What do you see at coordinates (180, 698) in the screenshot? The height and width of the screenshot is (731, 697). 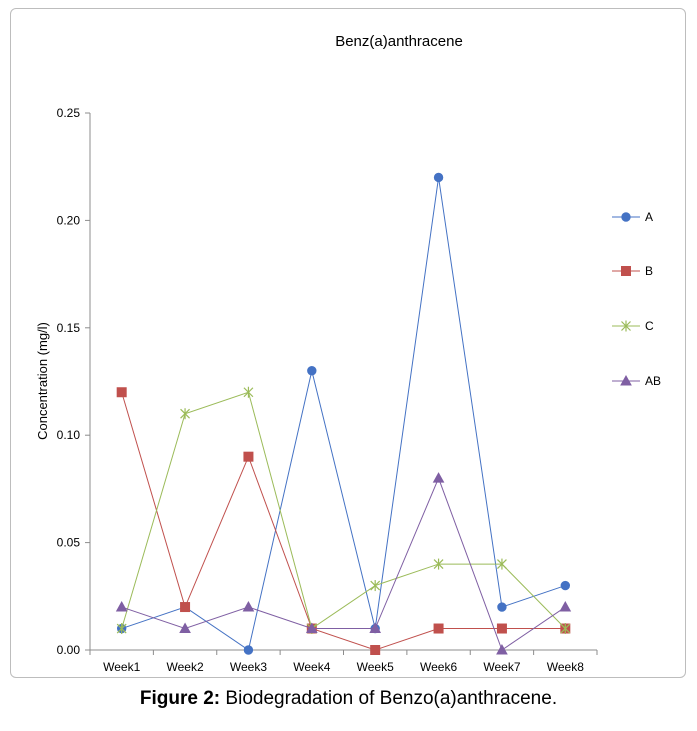 I see `caption-label: Figure 2:` at bounding box center [180, 698].